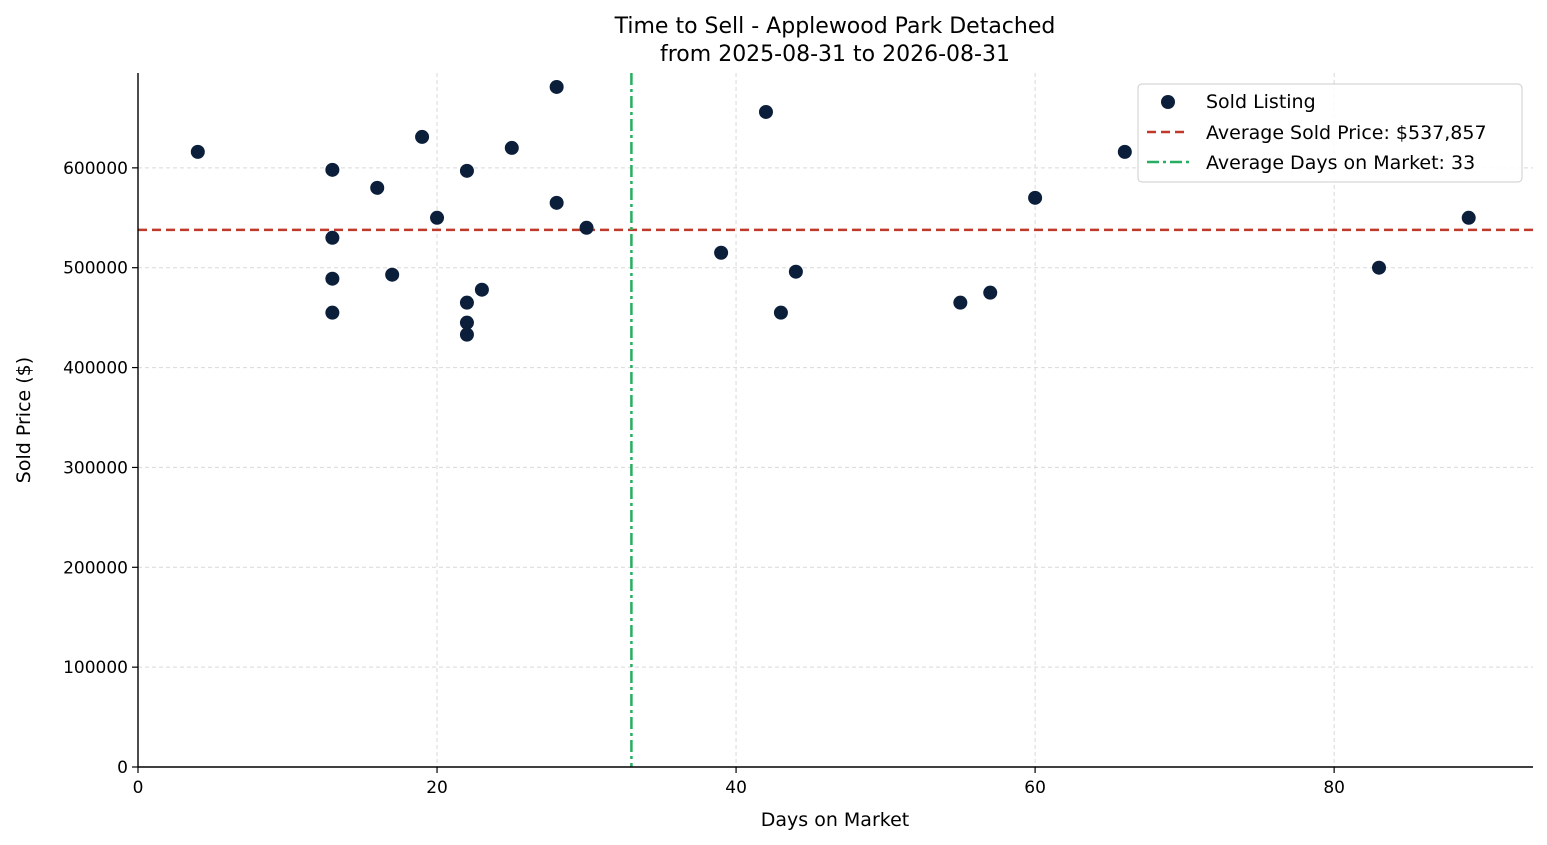 Image resolution: width=1547 pixels, height=845 pixels. Describe the element at coordinates (437, 788) in the screenshot. I see `x-tick-label: 20` at that location.